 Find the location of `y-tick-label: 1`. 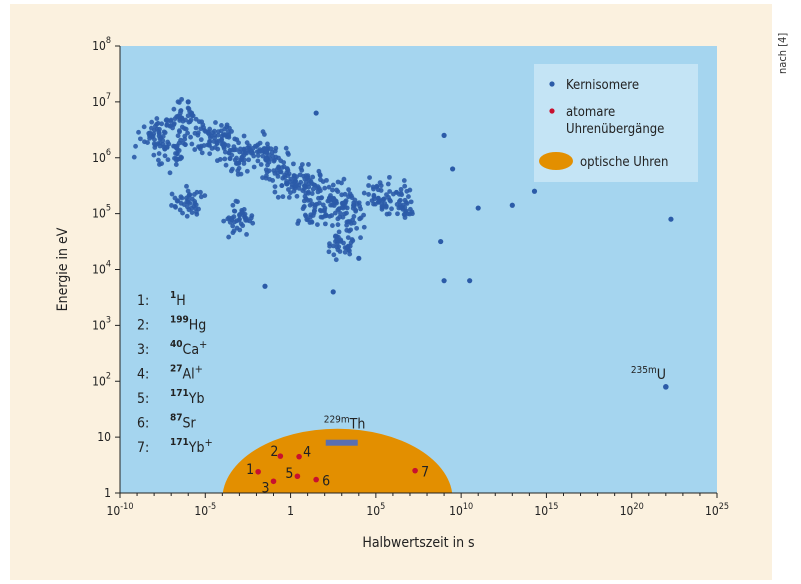

y-tick-label: 1 is located at coordinates (107, 493).